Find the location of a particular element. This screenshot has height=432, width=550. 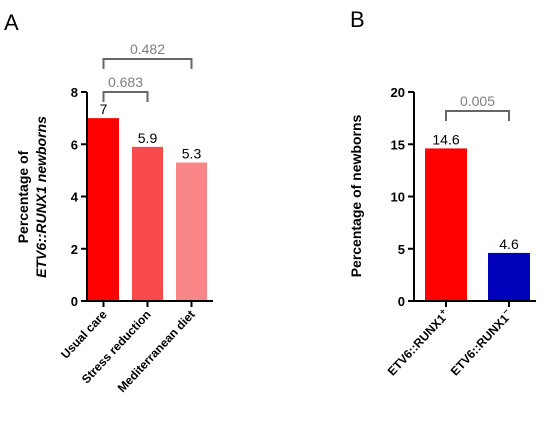

panel-b-category-superscript-1: + is located at coordinates (442, 311).